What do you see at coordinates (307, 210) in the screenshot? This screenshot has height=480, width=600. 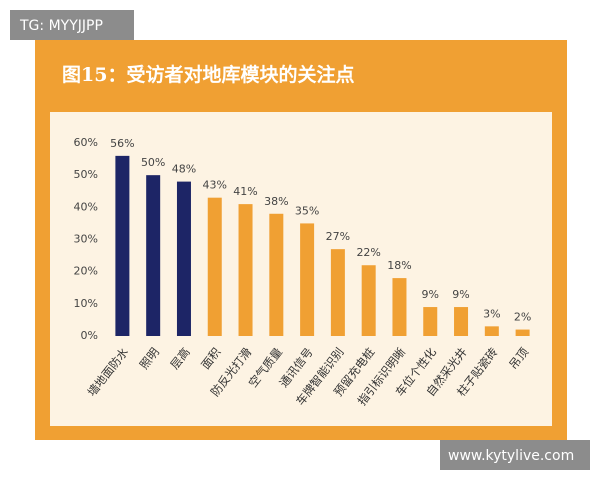 I see `value-label: 35%` at bounding box center [307, 210].